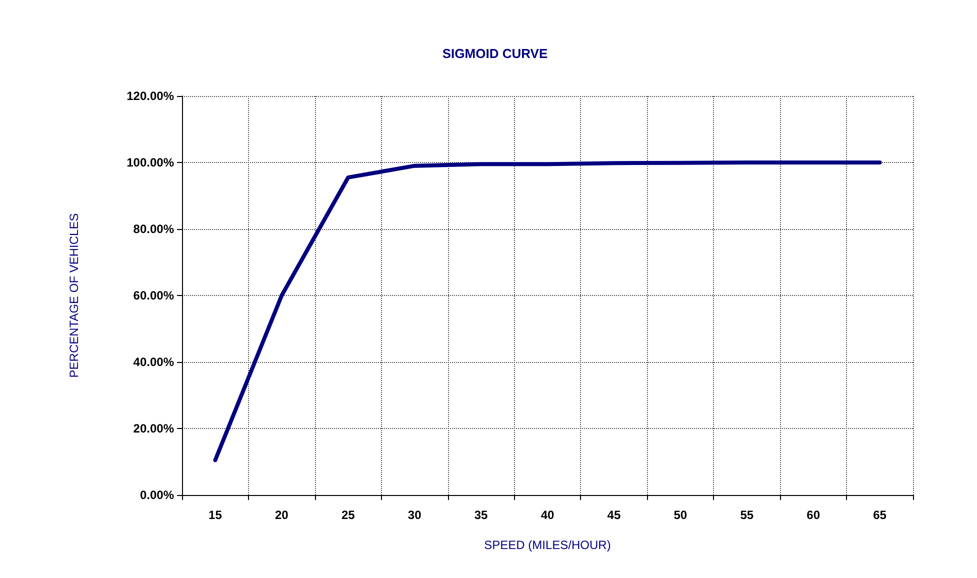 The image size is (977, 578). I want to click on x-tick-label: 60, so click(813, 515).